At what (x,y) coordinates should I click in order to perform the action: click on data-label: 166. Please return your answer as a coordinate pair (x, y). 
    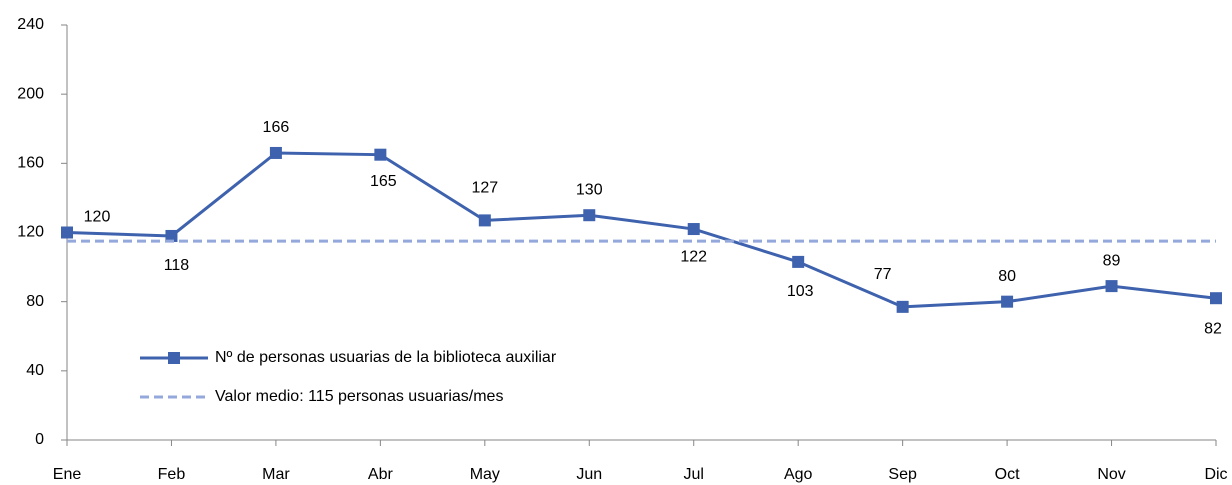
    Looking at the image, I should click on (276, 127).